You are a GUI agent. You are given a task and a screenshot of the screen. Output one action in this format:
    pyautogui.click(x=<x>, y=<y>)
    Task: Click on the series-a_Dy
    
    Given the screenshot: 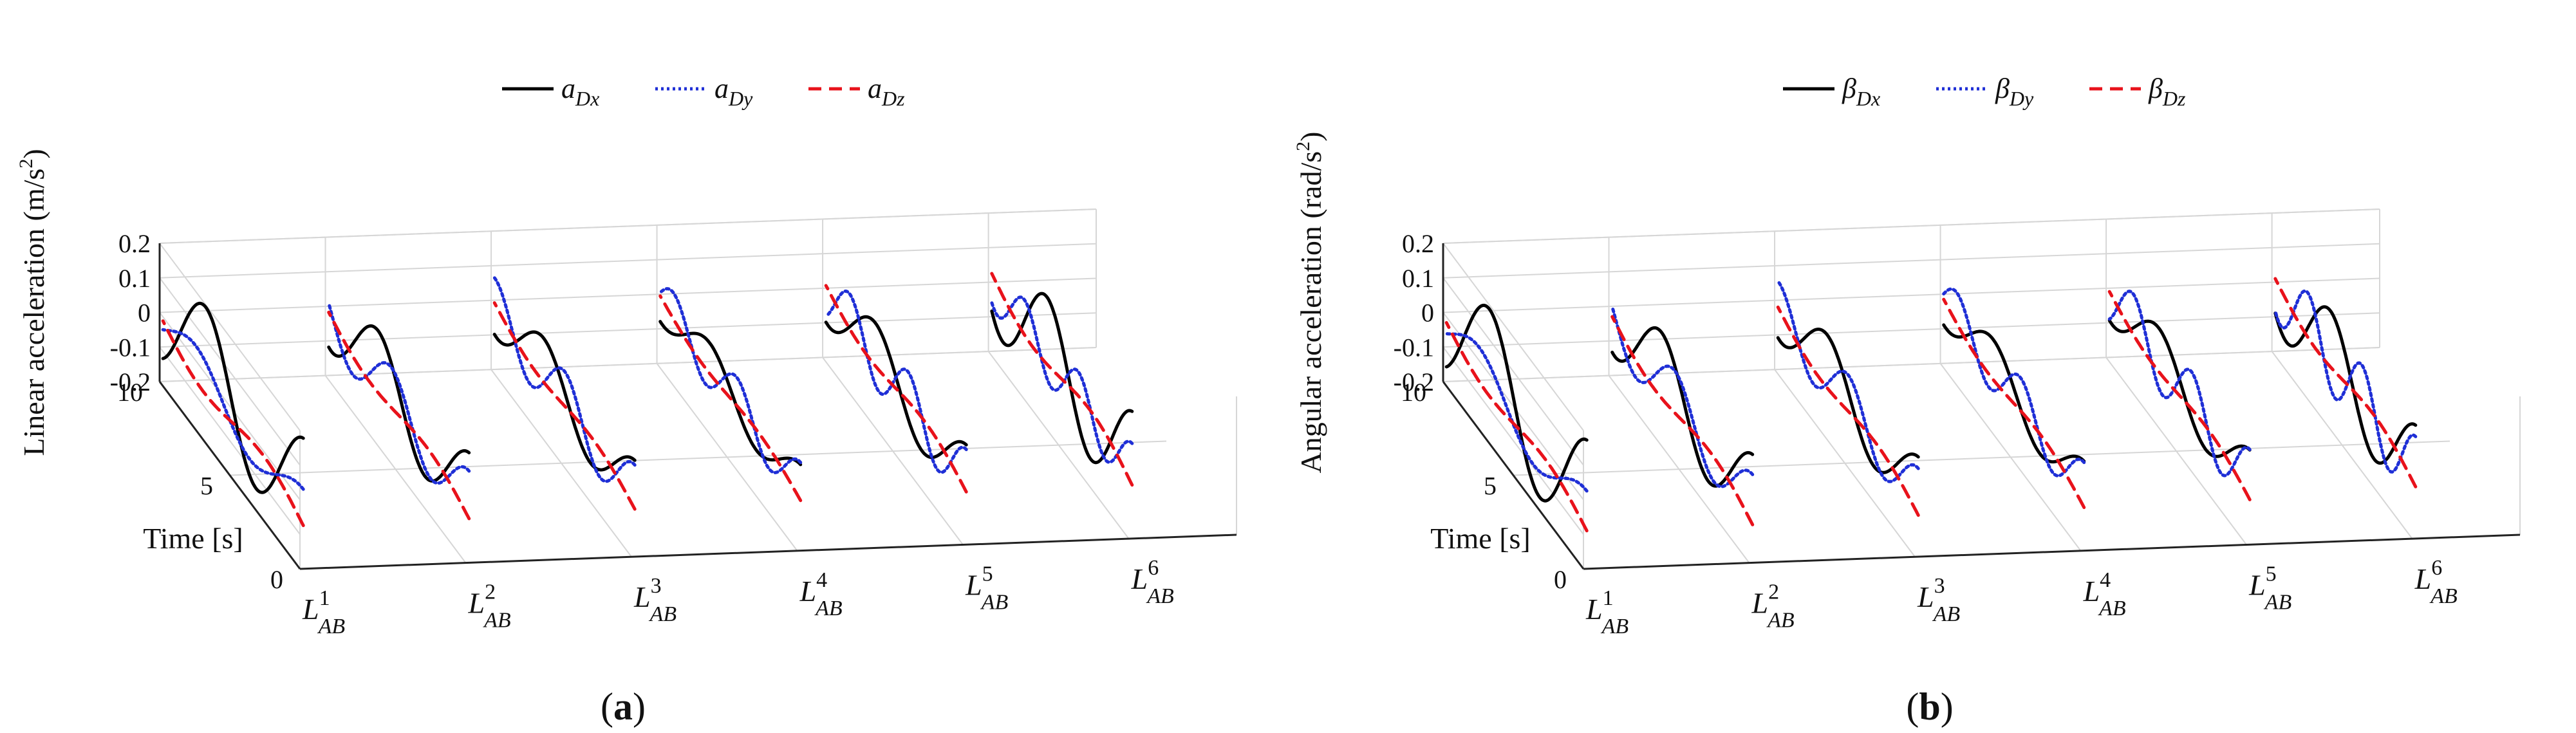 What is the action you would take?
    pyautogui.click(x=647, y=383)
    